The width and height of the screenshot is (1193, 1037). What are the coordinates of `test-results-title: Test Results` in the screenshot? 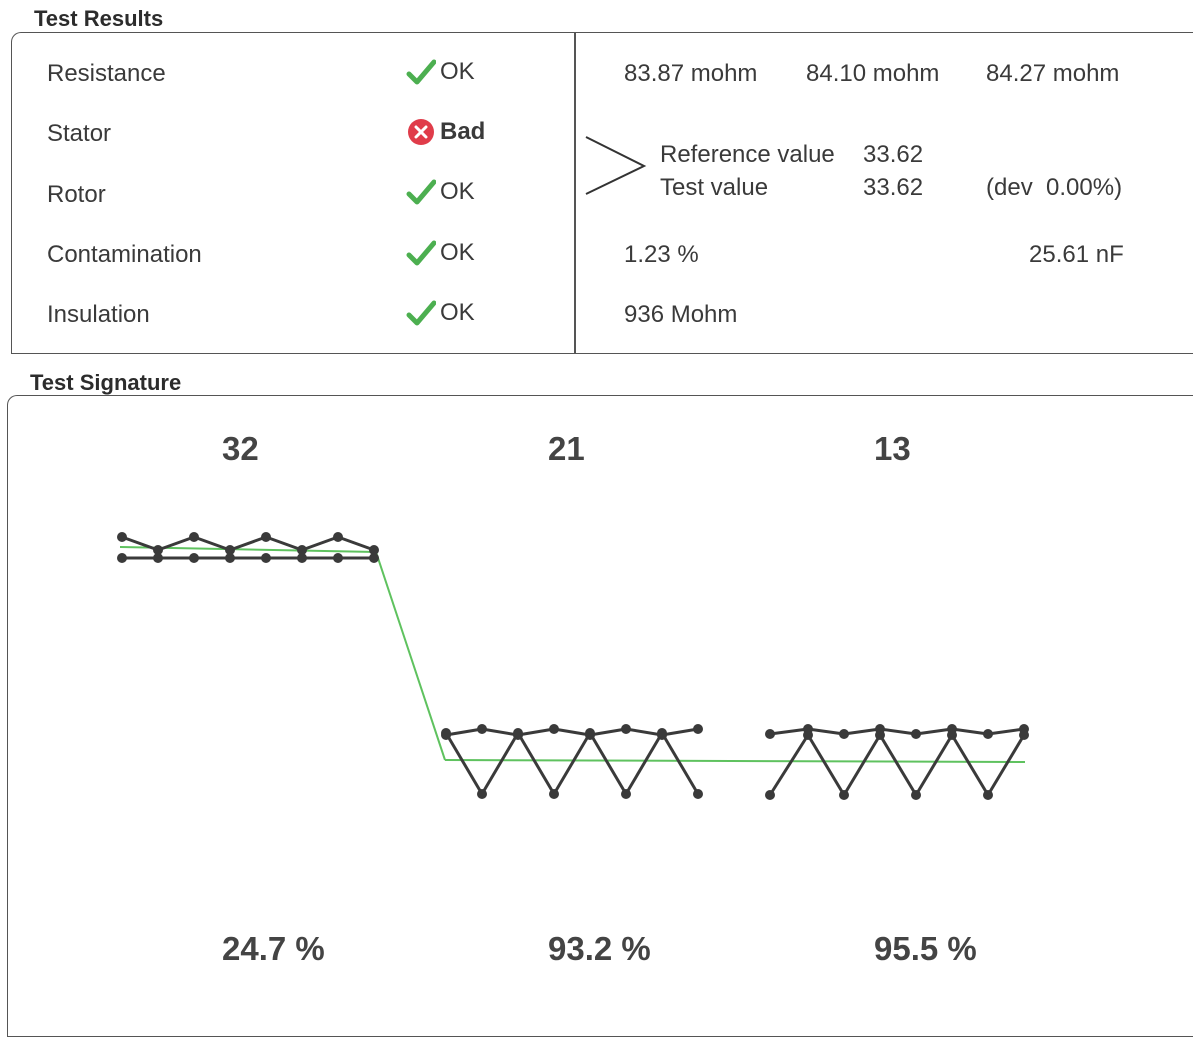 It's located at (99, 18).